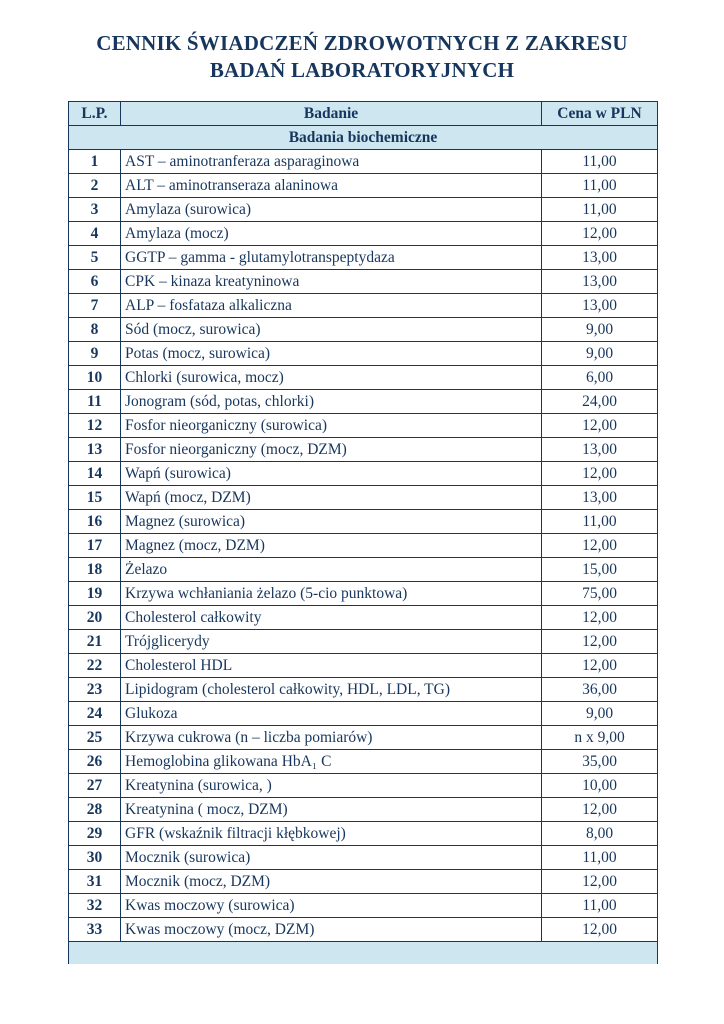 Image resolution: width=724 pixels, height=1024 pixels. What do you see at coordinates (363, 905) in the screenshot?
I see `table-row: 32 Kwas moczowy (surowica) 11,00` at bounding box center [363, 905].